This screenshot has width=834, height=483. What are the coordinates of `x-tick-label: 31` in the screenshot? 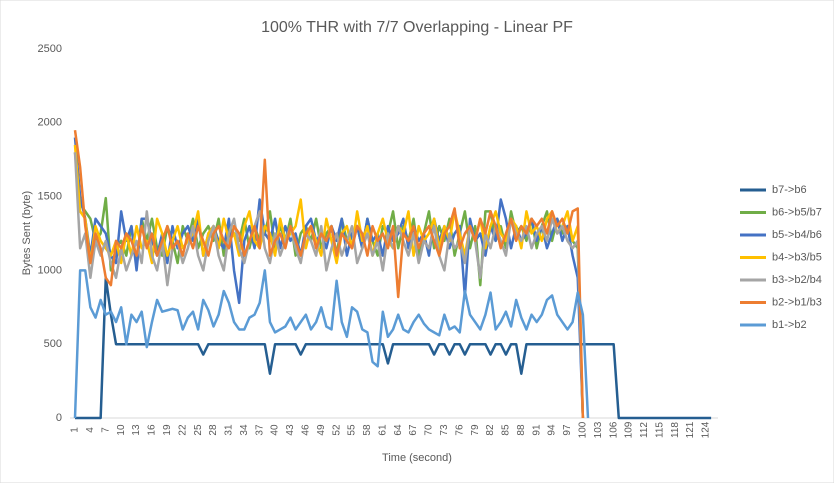 It's located at (229, 430).